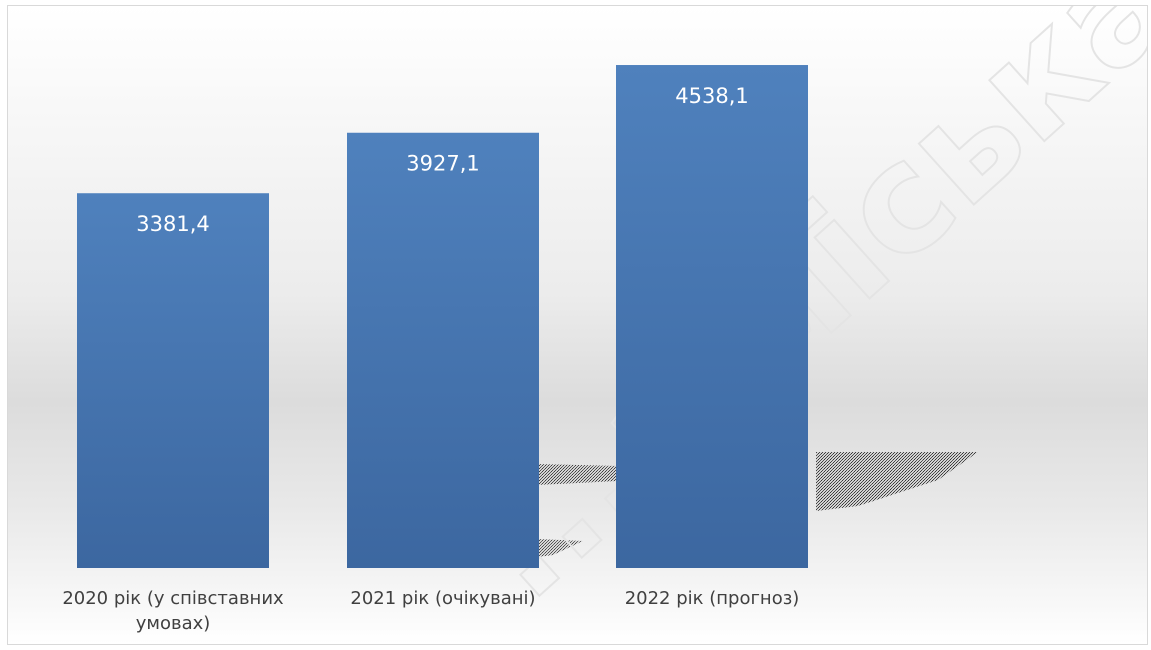  Describe the element at coordinates (173, 623) in the screenshot. I see `category-label-1-line-2: умовах)` at that location.